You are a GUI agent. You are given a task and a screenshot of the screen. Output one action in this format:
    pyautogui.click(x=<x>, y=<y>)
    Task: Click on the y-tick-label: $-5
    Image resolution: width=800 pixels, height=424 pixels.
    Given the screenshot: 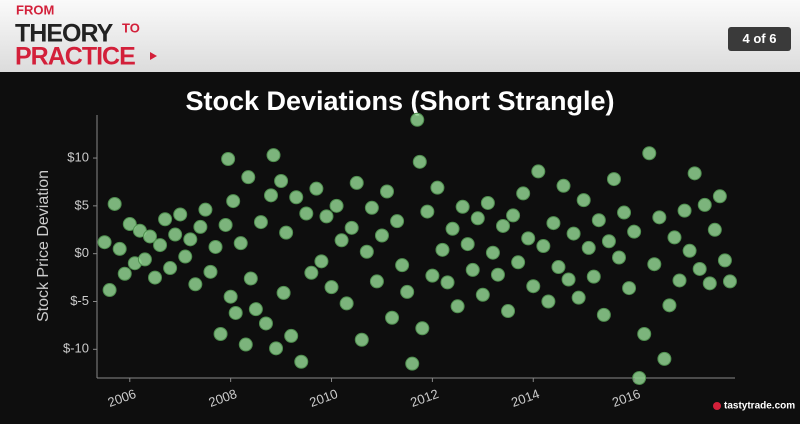 What is the action you would take?
    pyautogui.click(x=79, y=300)
    